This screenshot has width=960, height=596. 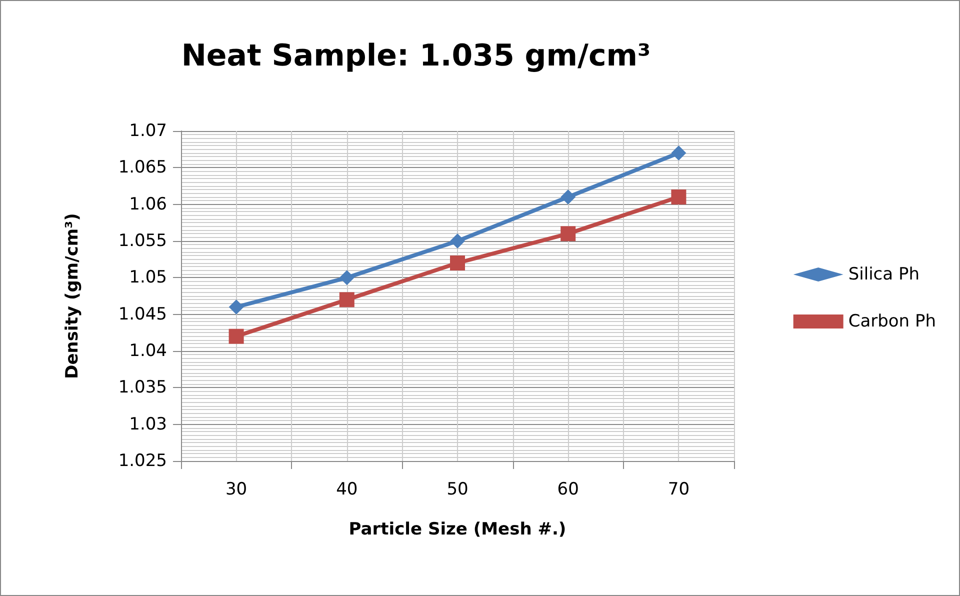 What do you see at coordinates (142, 314) in the screenshot?
I see `y-tick-label: 1.045` at bounding box center [142, 314].